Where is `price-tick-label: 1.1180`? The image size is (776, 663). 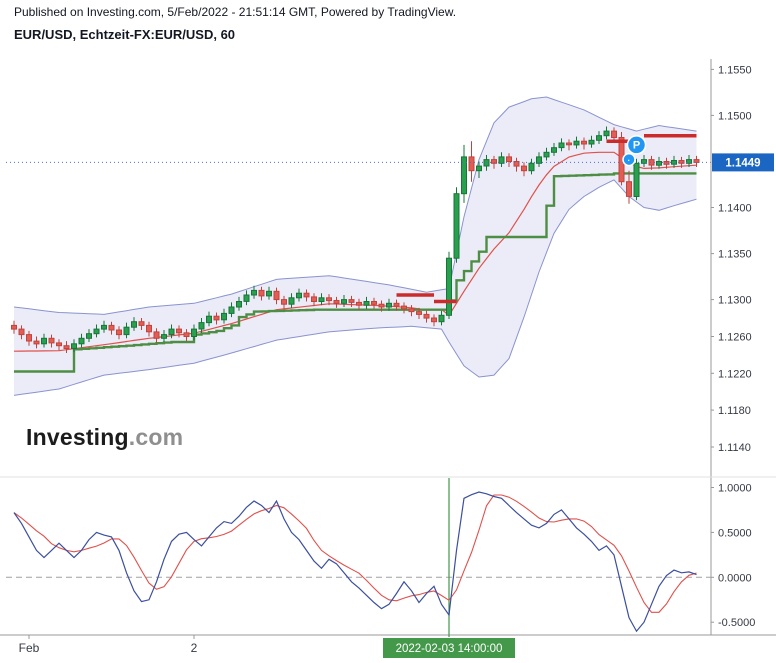
price-tick-label: 1.1180 is located at coordinates (734, 411).